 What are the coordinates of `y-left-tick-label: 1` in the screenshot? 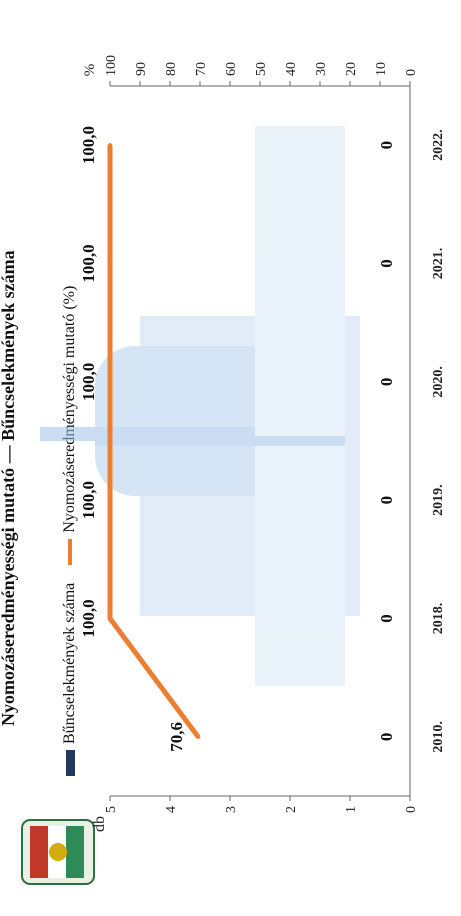 It's located at (351, 809).